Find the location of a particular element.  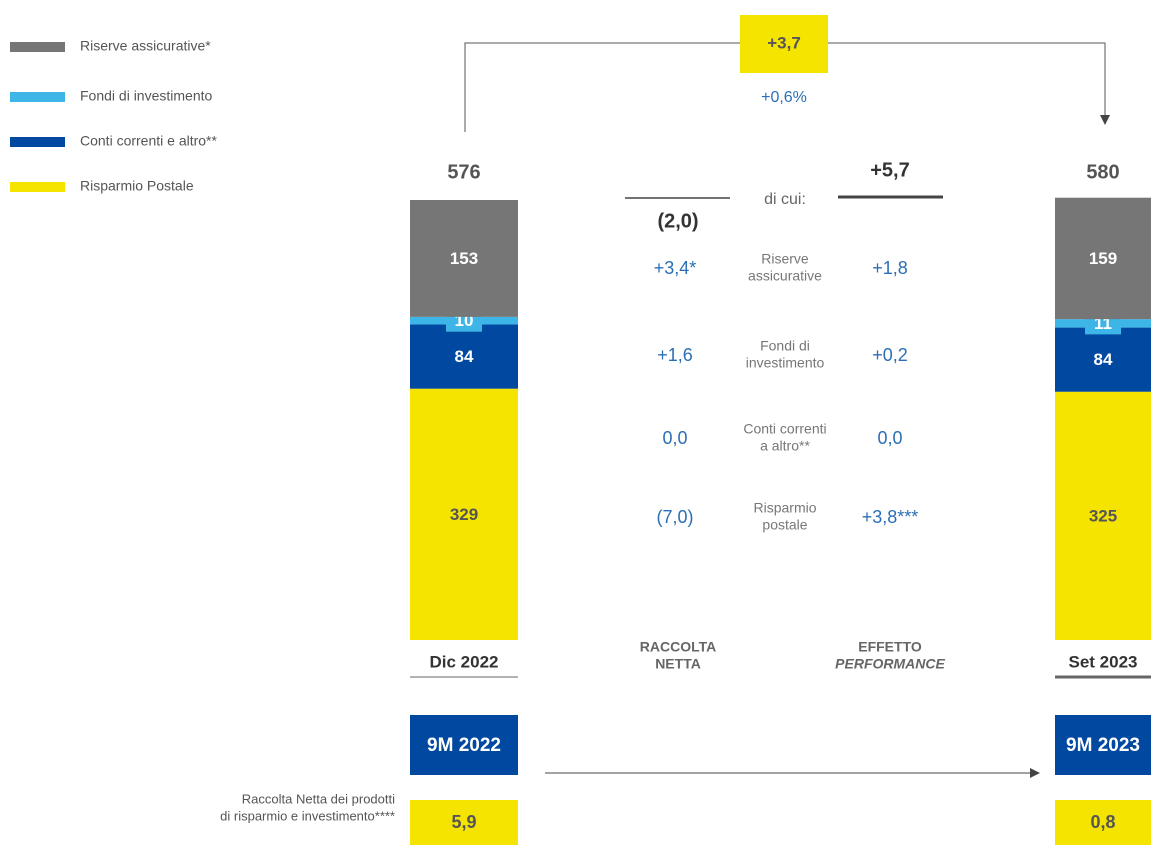

column-title: RACCOLTA is located at coordinates (678, 647).